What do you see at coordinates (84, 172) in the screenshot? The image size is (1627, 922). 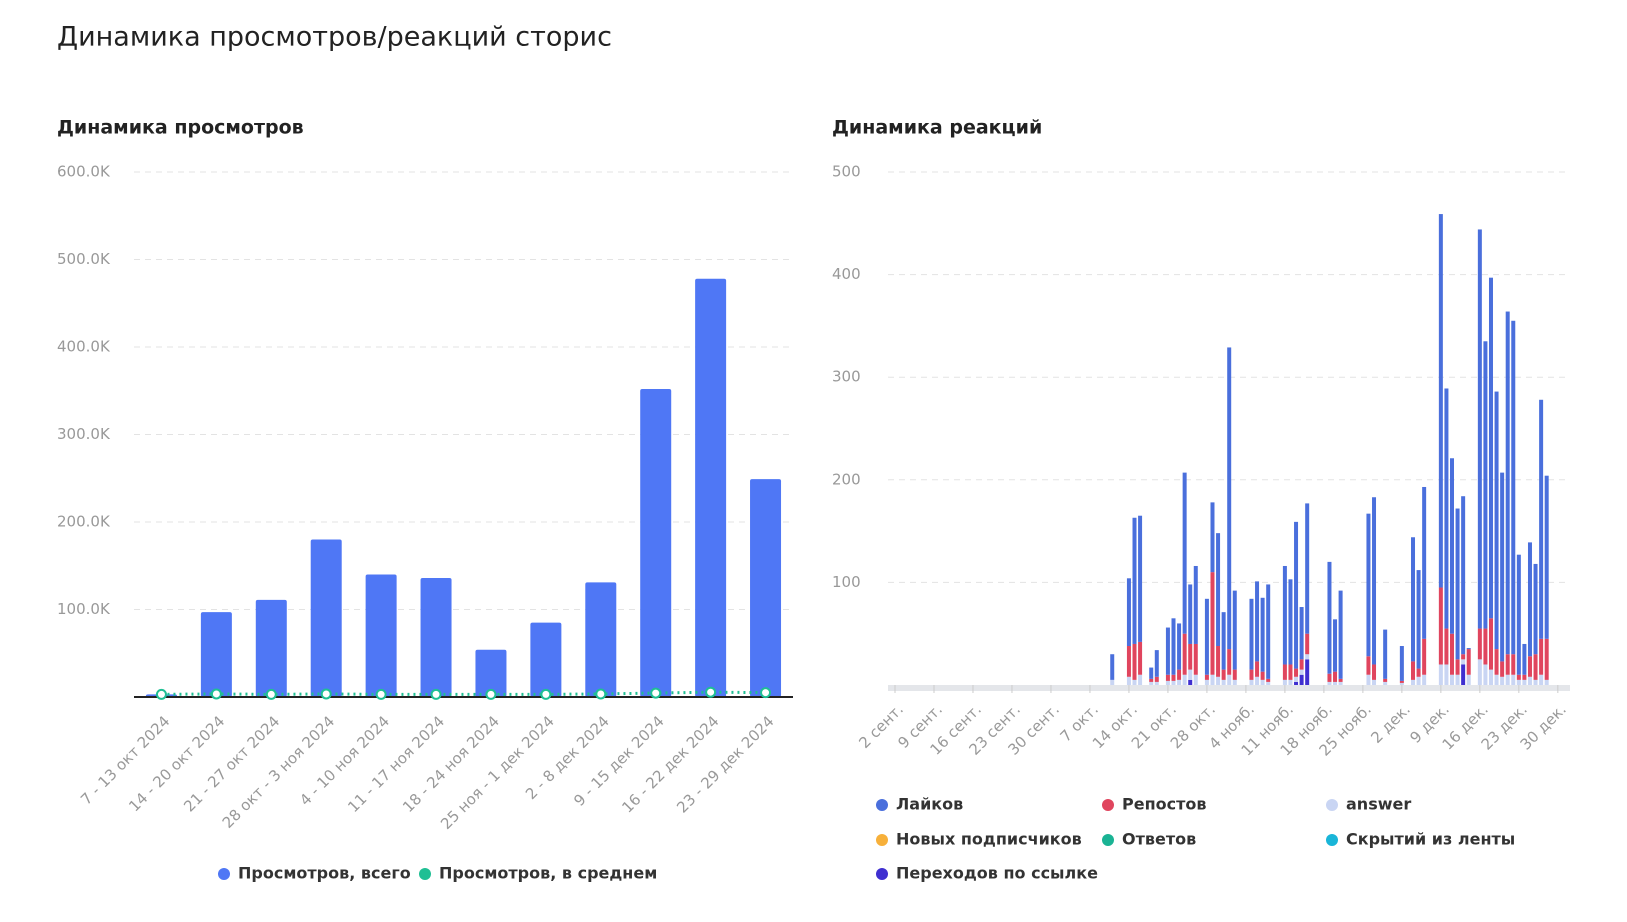 I see `y-tick-label: 600.0K` at bounding box center [84, 172].